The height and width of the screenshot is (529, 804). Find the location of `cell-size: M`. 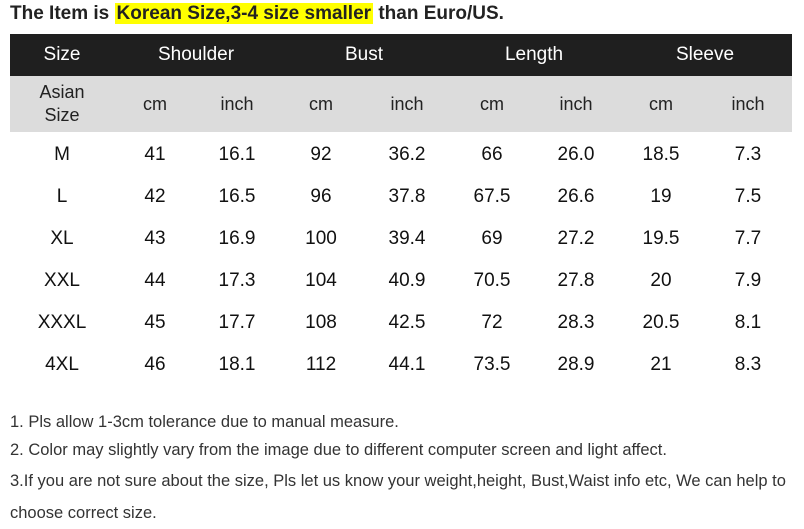

cell-size: M is located at coordinates (62, 154).